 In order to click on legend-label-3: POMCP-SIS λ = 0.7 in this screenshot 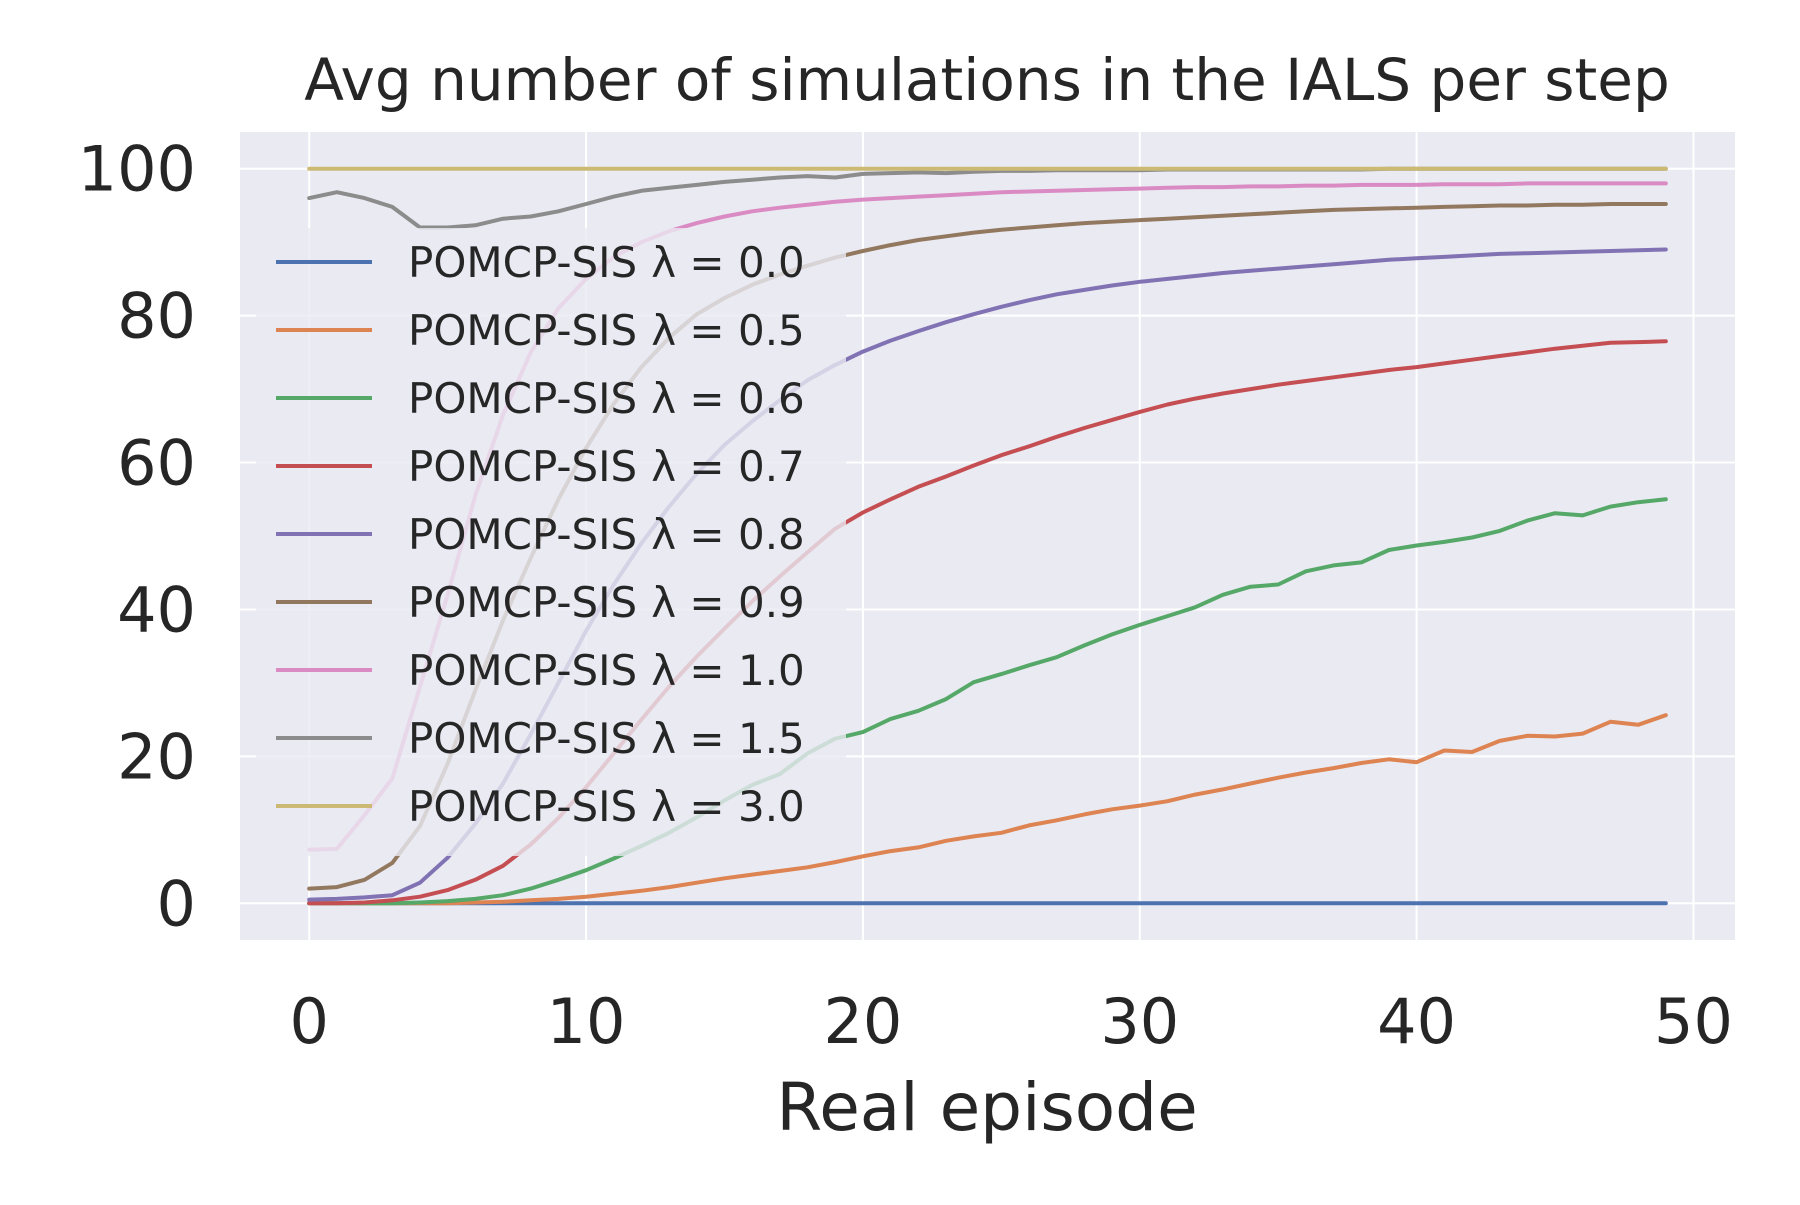, I will do `click(606, 466)`.